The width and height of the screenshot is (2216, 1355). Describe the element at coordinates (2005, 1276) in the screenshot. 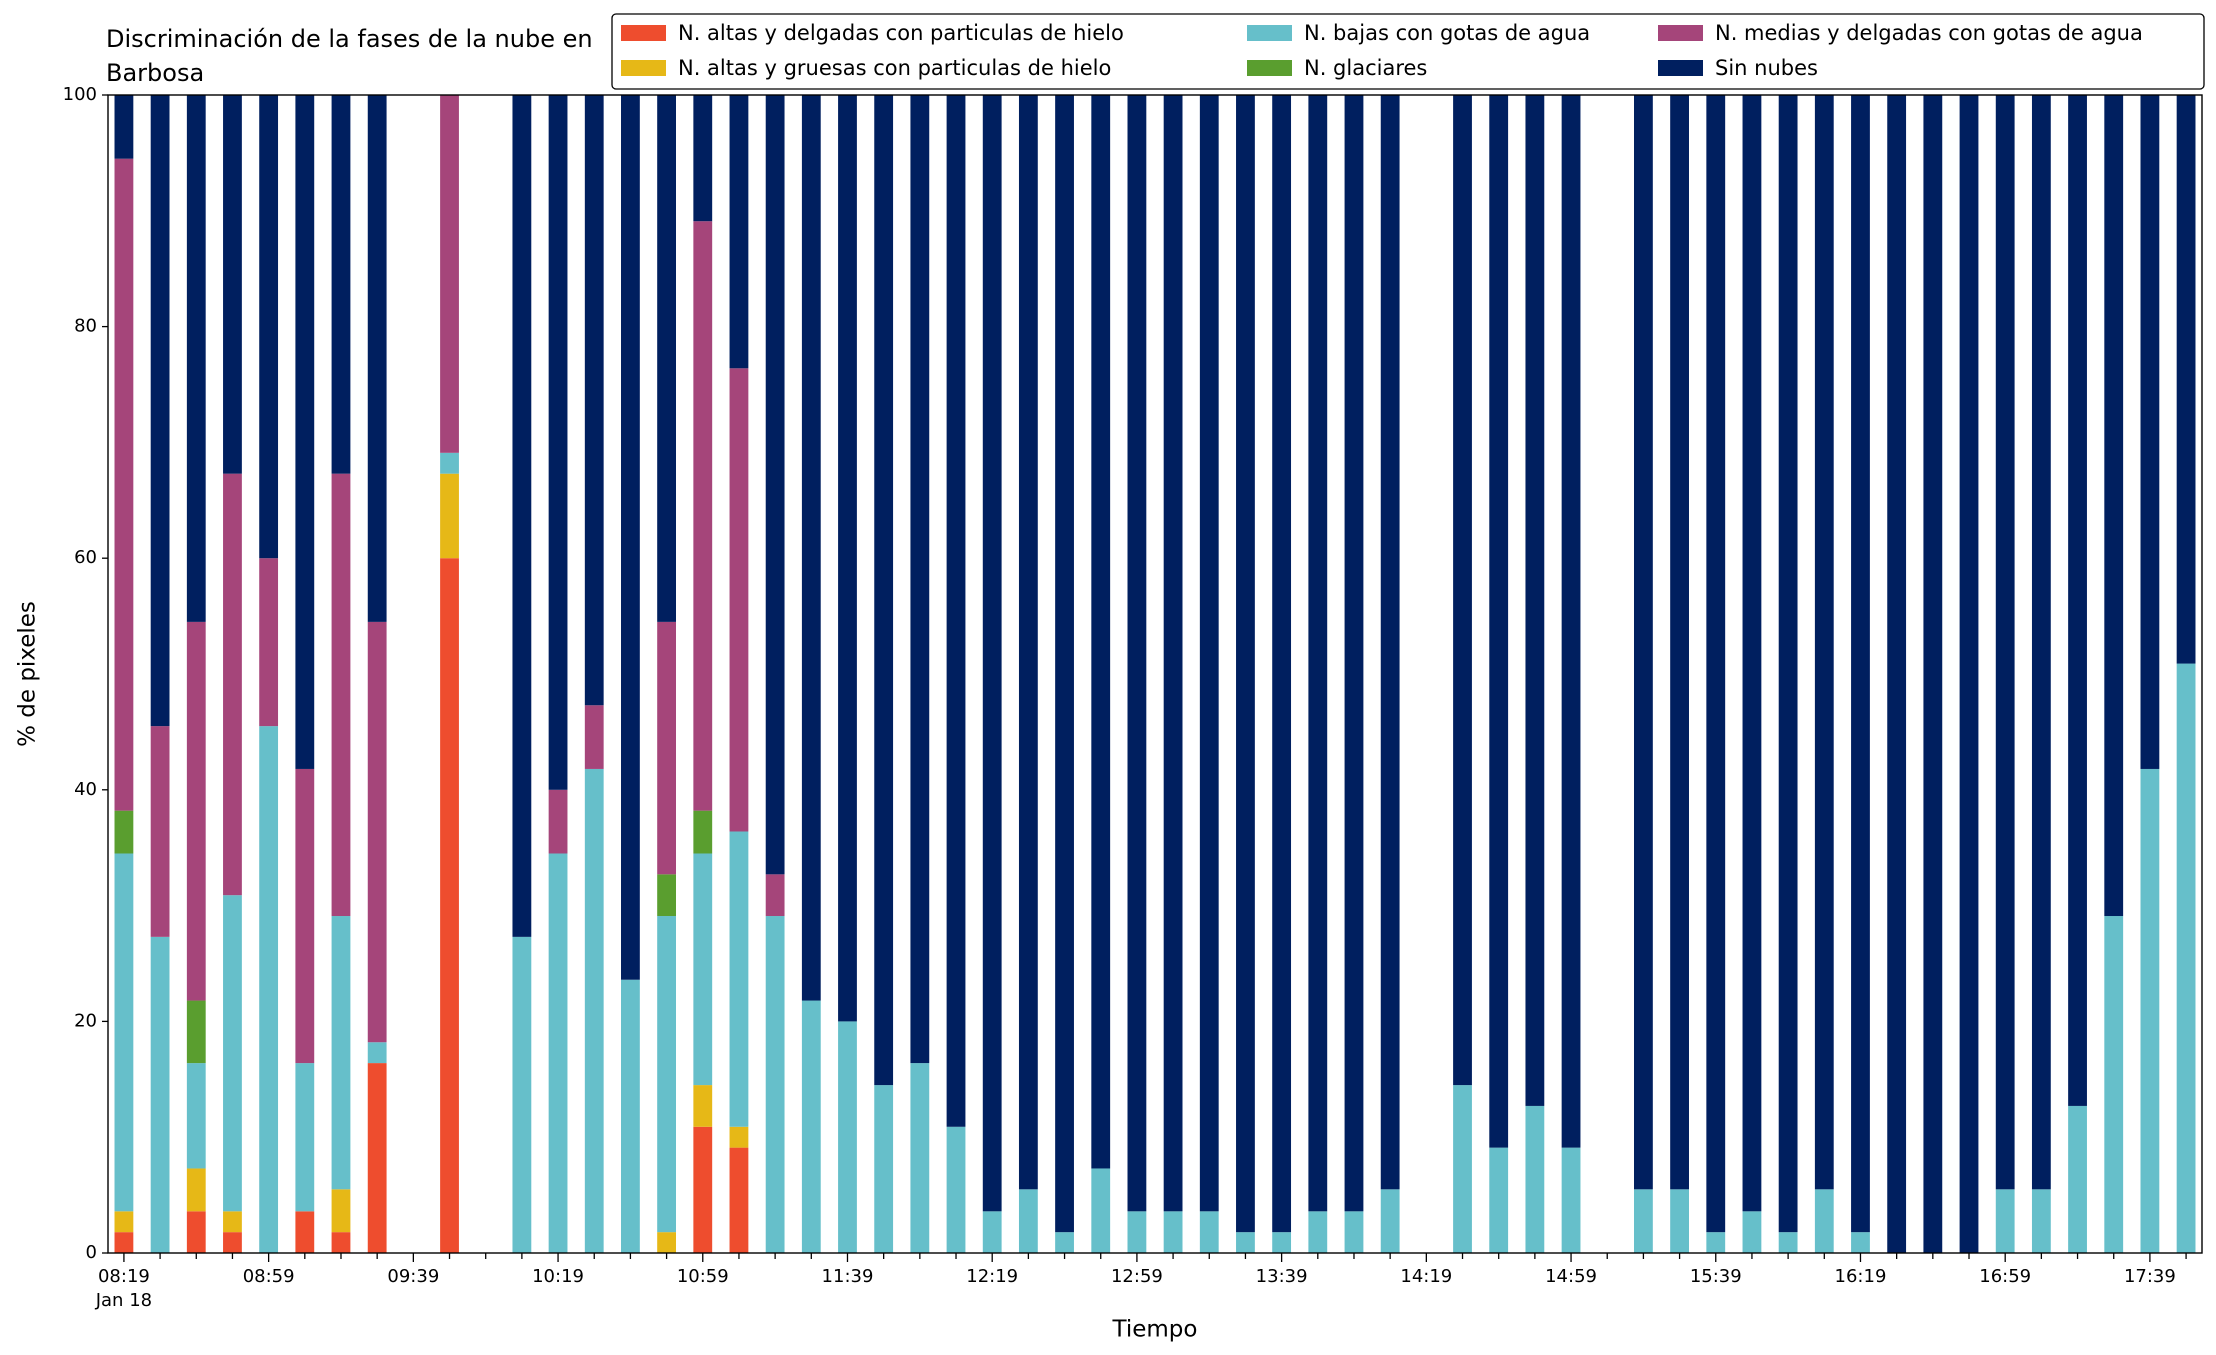

I see `x-tick-label: 16:59` at that location.